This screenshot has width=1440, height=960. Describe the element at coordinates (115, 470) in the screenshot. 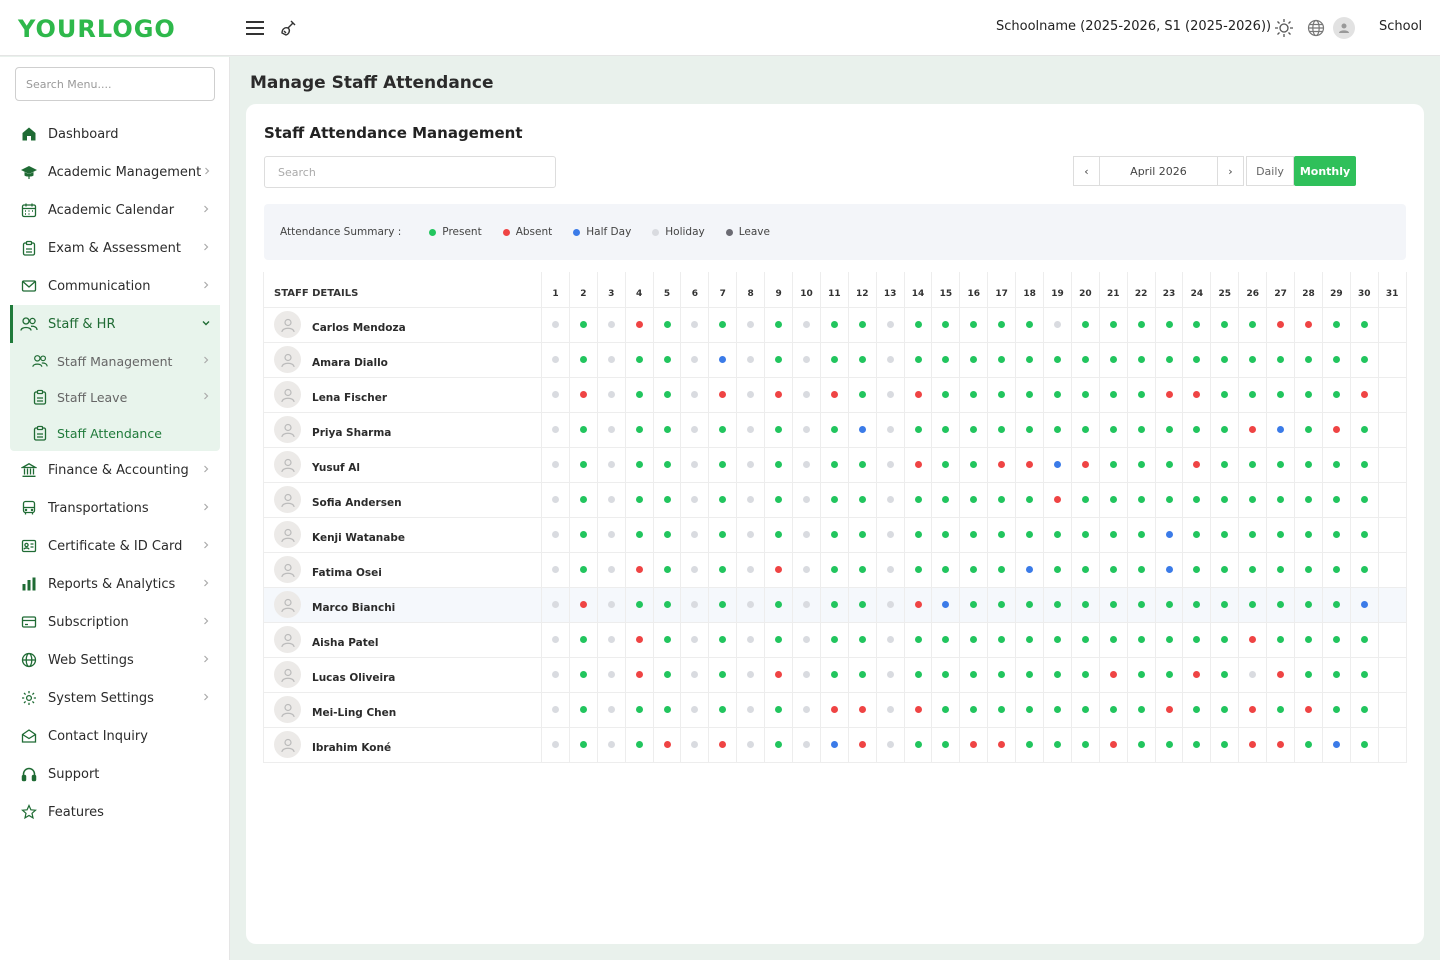

I see `sidebar-item-finance-accounting: Finance & Accounting` at that location.